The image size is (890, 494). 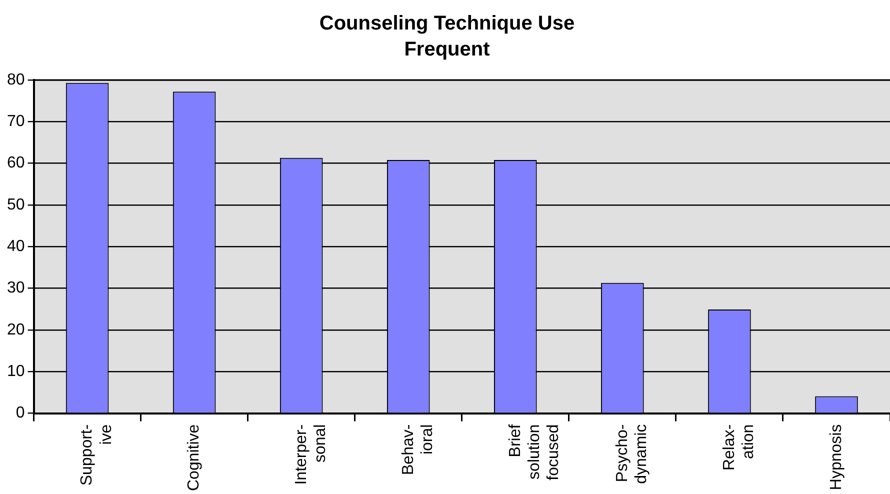 I want to click on y-tick-label: 30, so click(x=16, y=288).